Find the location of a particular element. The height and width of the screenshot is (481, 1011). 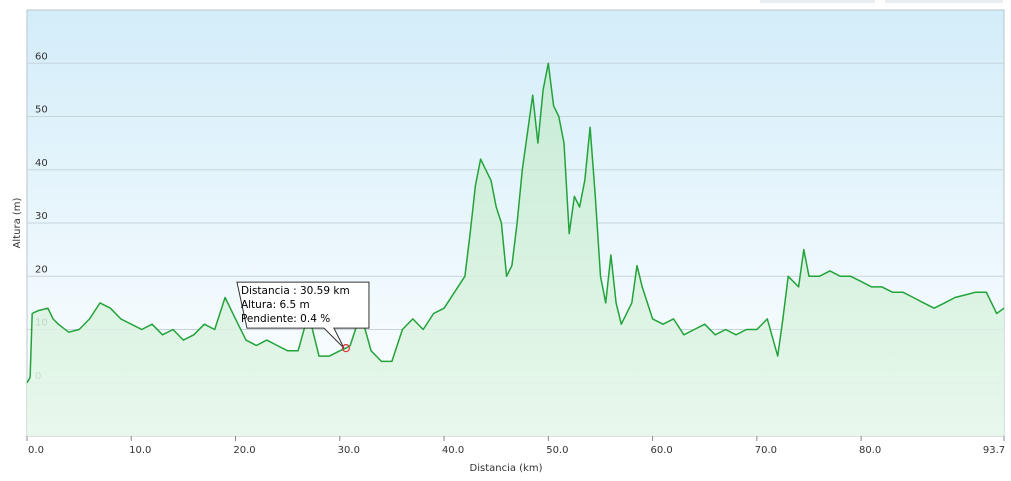

y-tick-label: 30 is located at coordinates (41, 216).